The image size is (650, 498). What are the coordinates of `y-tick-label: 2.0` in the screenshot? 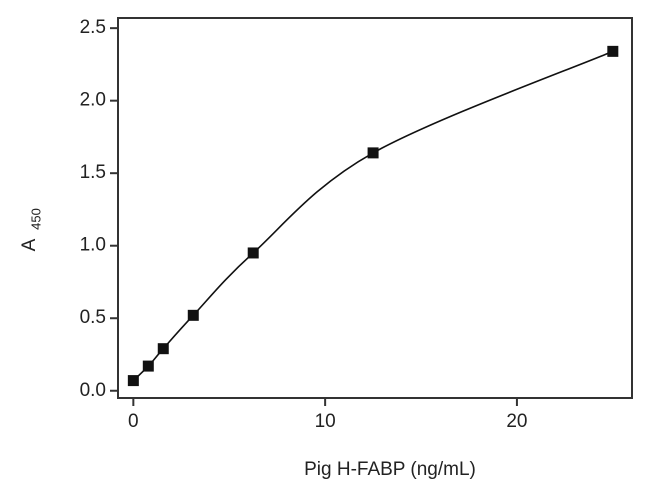 It's located at (93, 100).